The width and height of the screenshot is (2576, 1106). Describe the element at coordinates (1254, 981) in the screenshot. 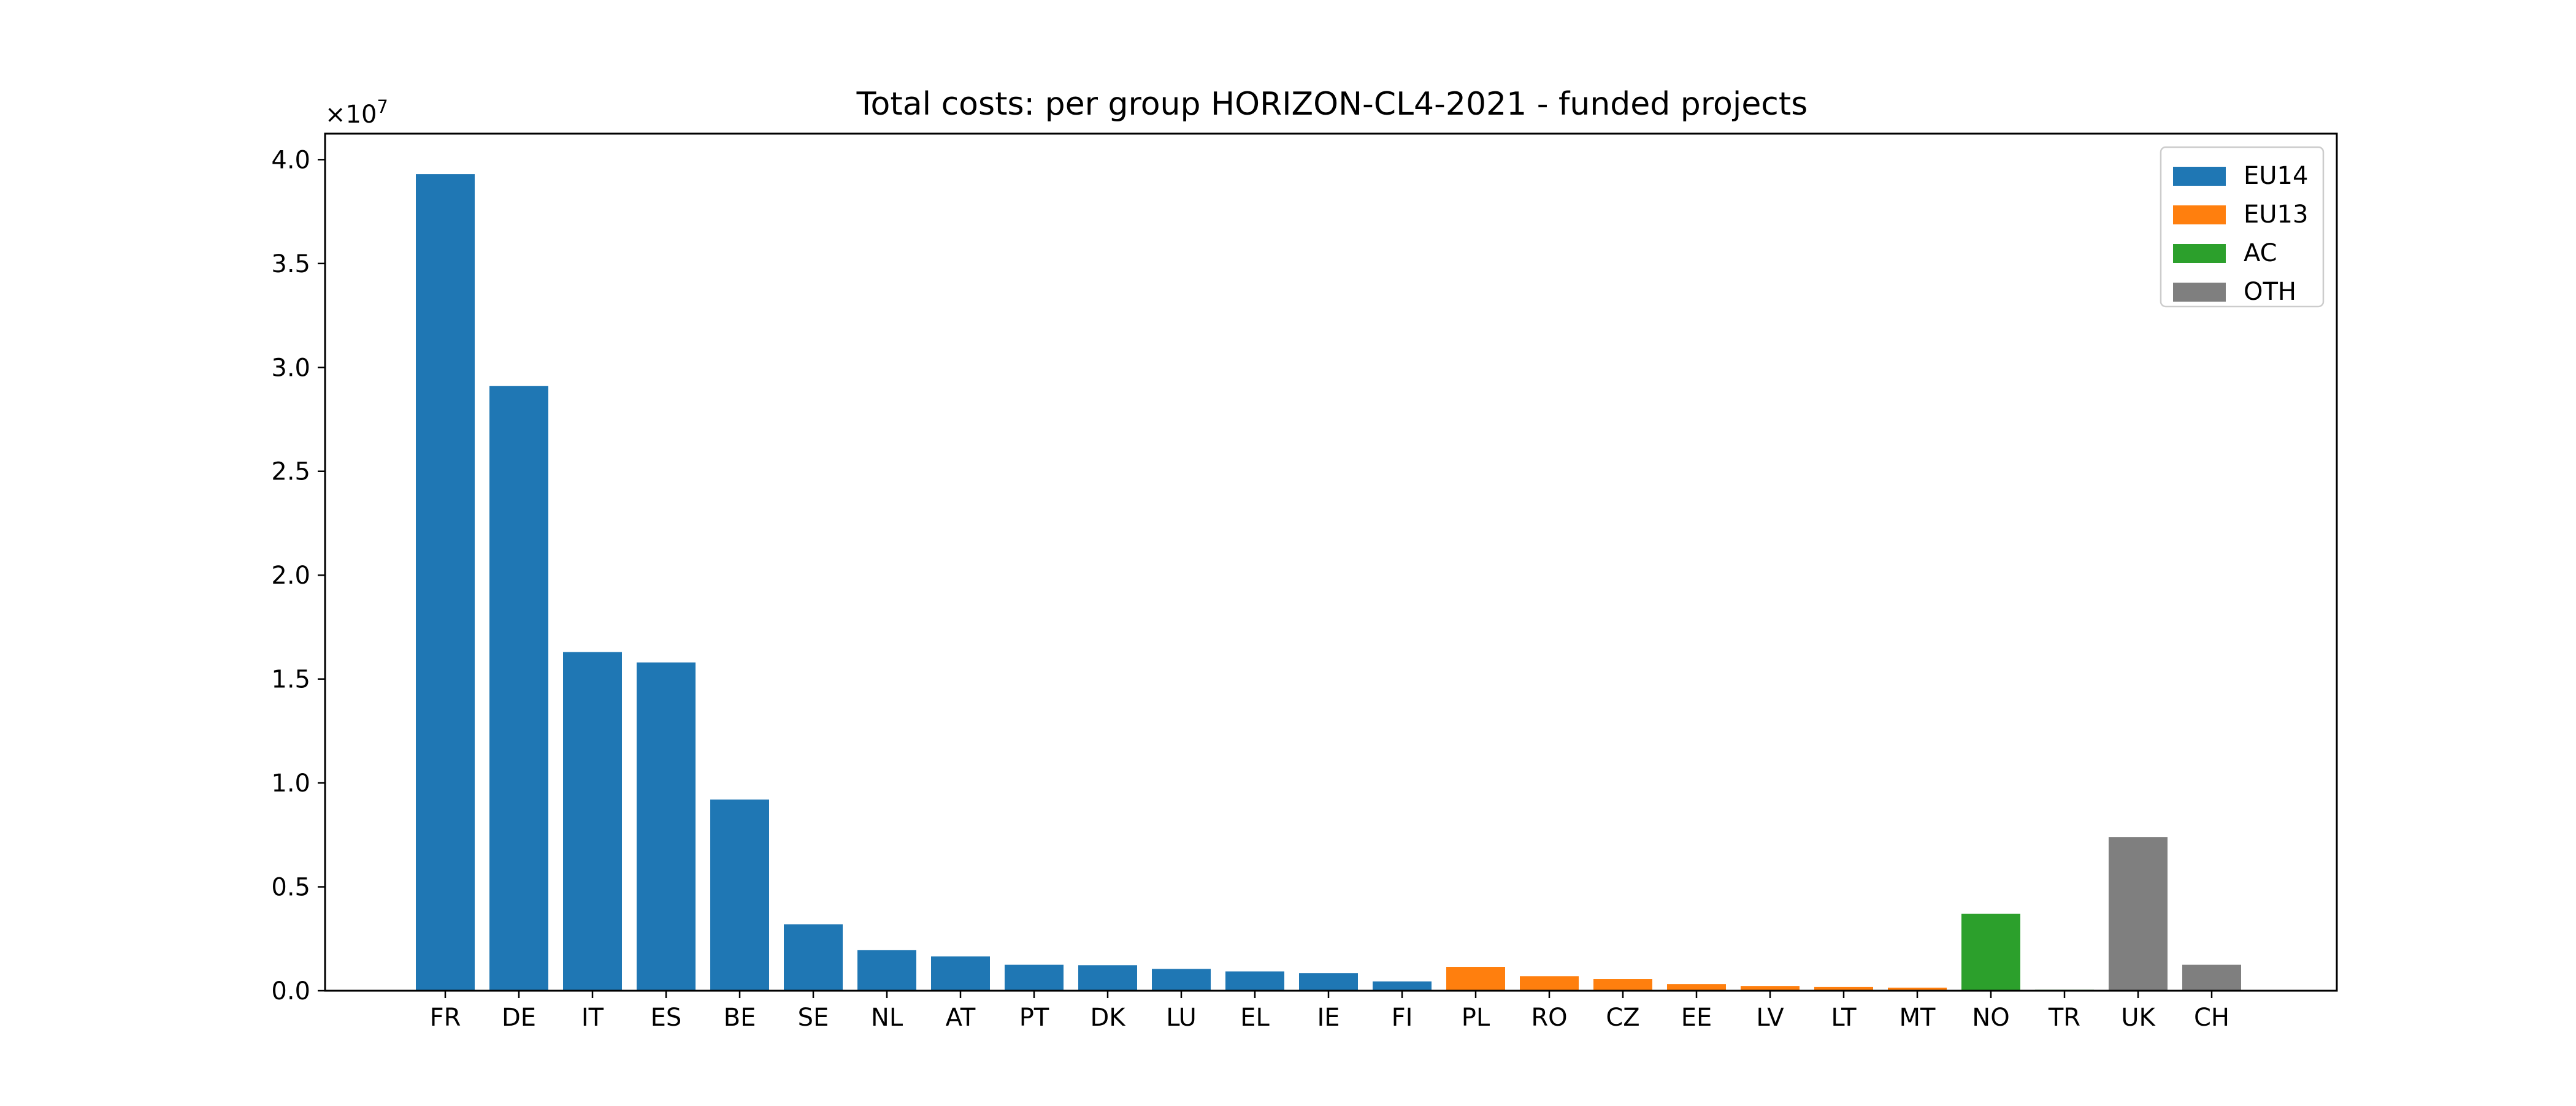

I see `bar-el` at that location.